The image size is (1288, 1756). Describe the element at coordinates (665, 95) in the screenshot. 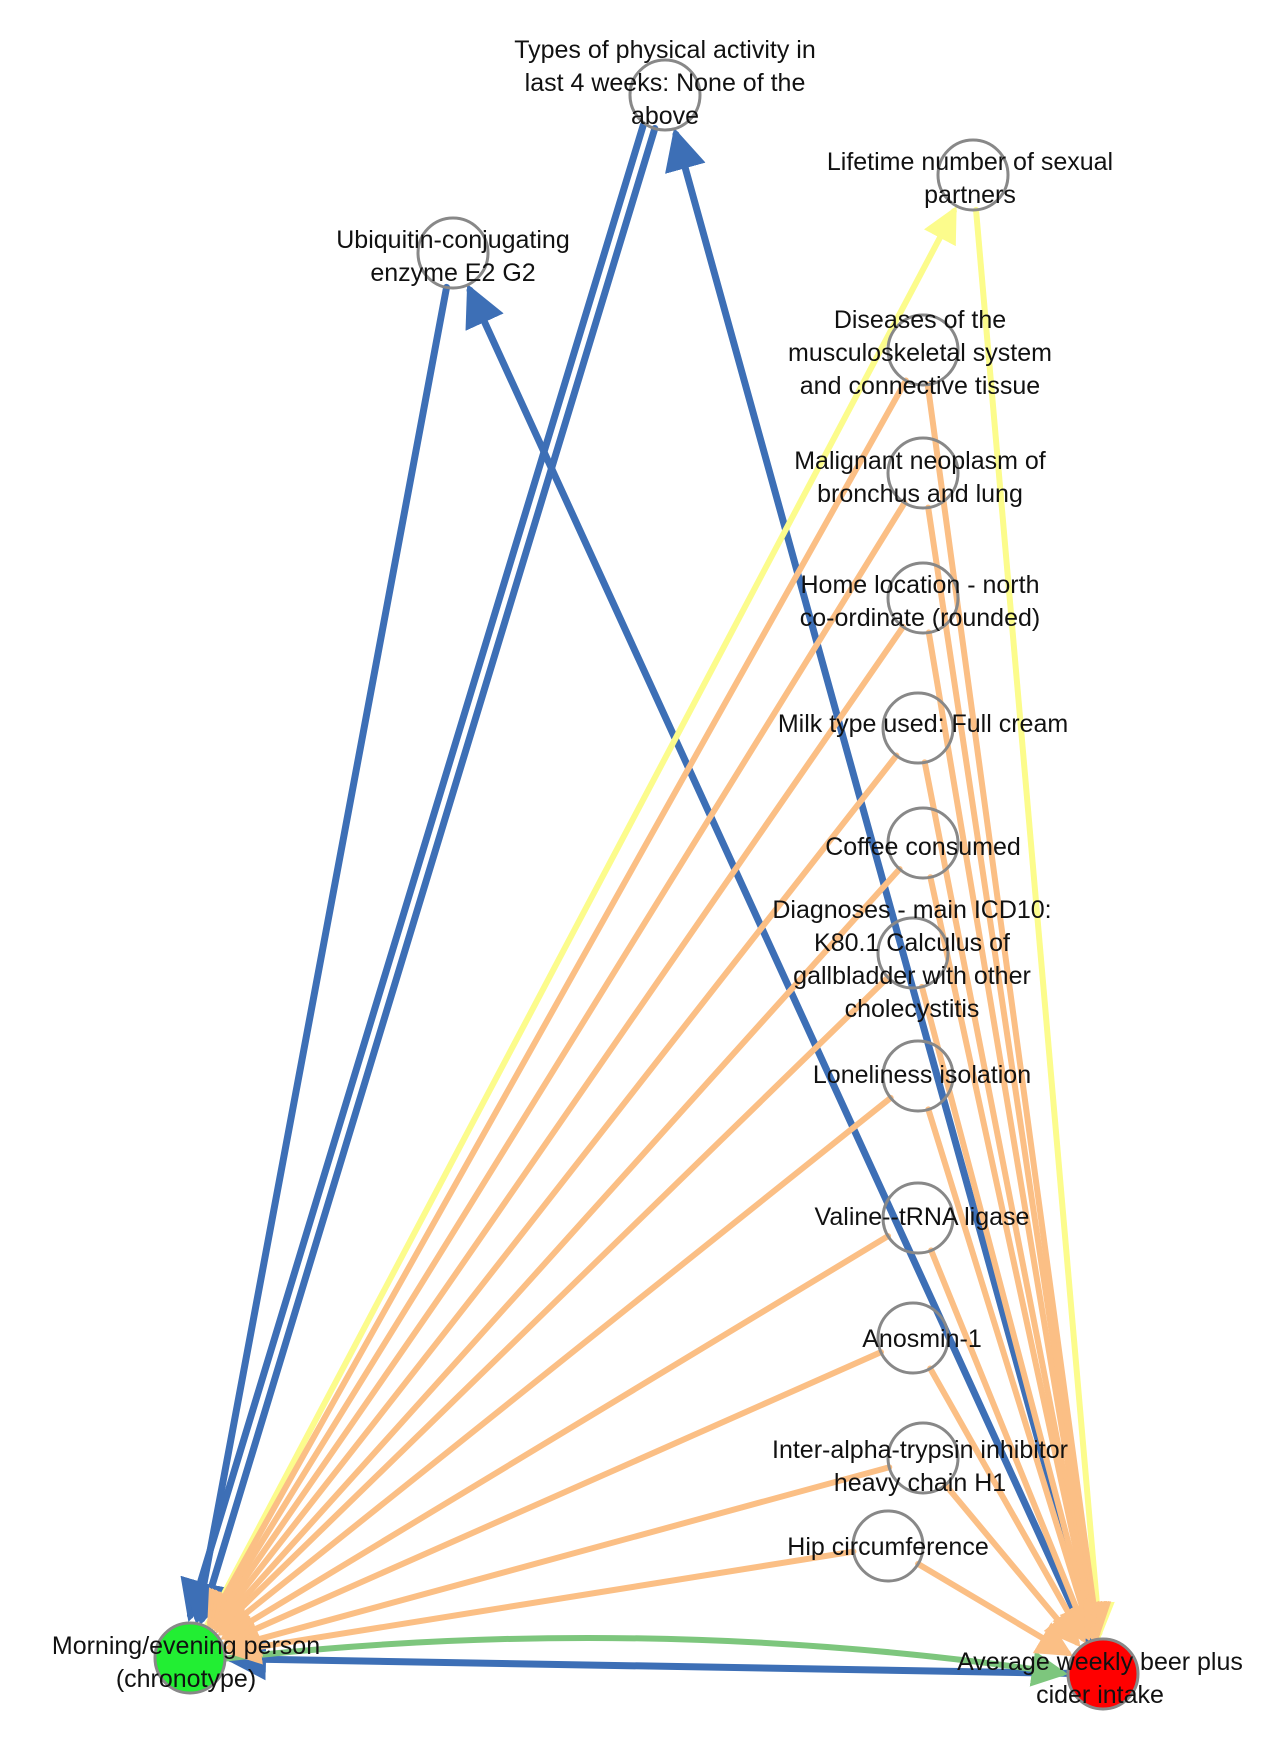

I see `node-activity` at that location.